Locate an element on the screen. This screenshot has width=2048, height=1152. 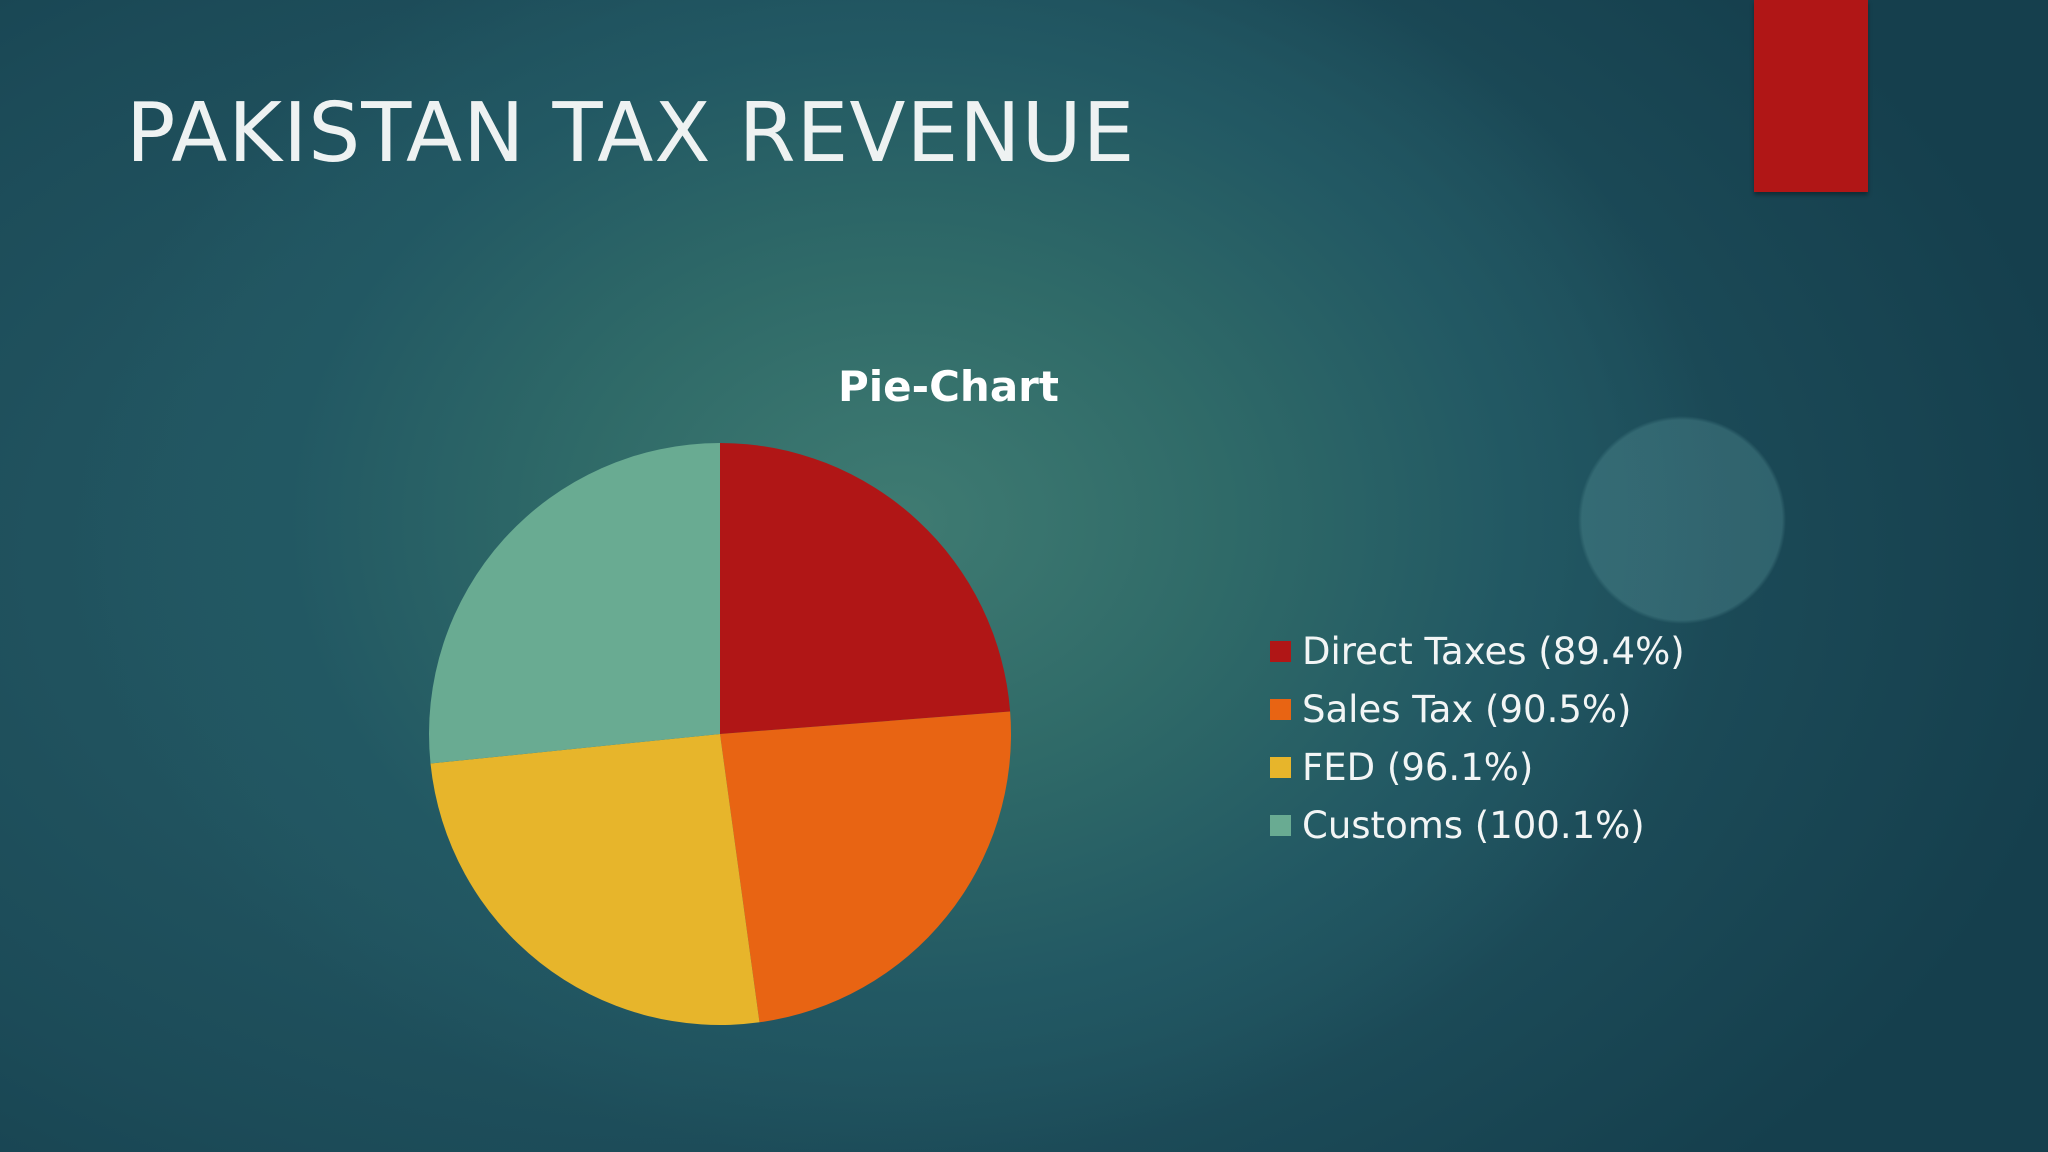
legend-label: Direct Taxes (89.4%) is located at coordinates (1493, 651).